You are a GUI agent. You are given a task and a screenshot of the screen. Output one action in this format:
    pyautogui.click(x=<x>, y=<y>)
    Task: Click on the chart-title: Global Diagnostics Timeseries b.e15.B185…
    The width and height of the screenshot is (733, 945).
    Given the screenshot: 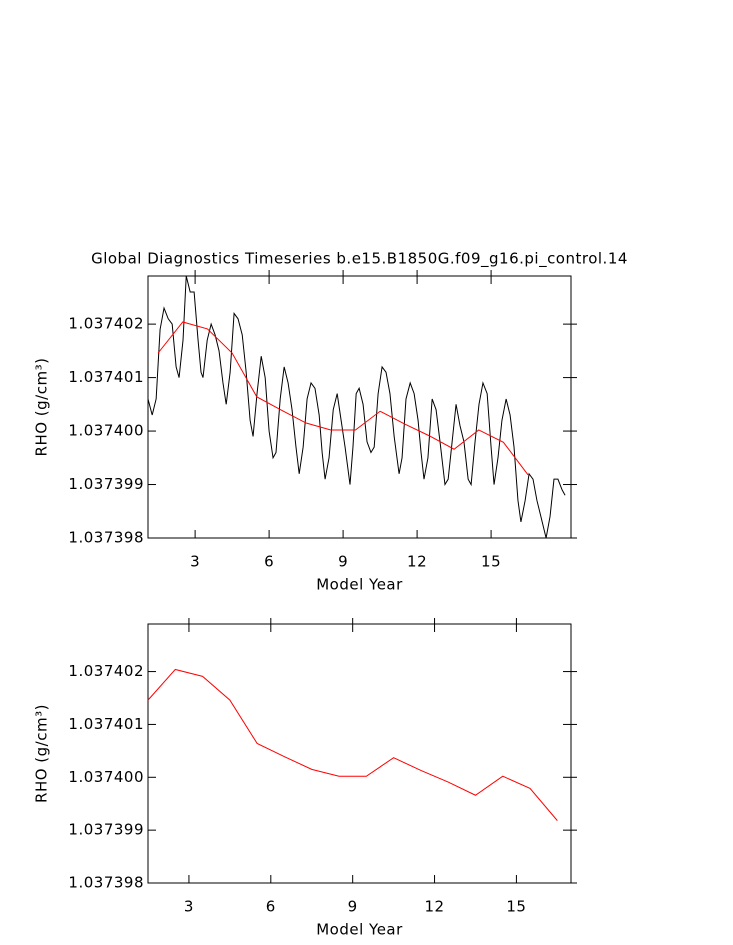 What is the action you would take?
    pyautogui.click(x=359, y=259)
    